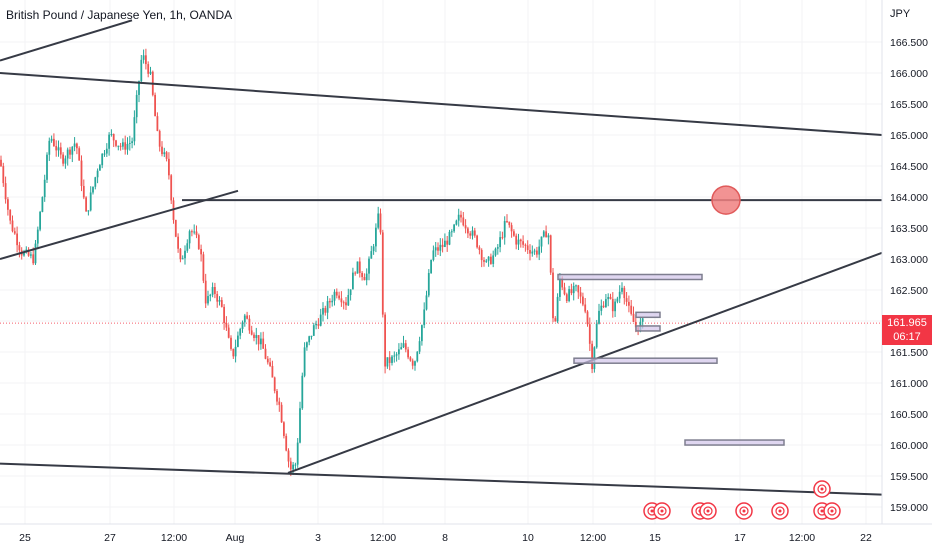  I want to click on target-circle, so click(726, 200).